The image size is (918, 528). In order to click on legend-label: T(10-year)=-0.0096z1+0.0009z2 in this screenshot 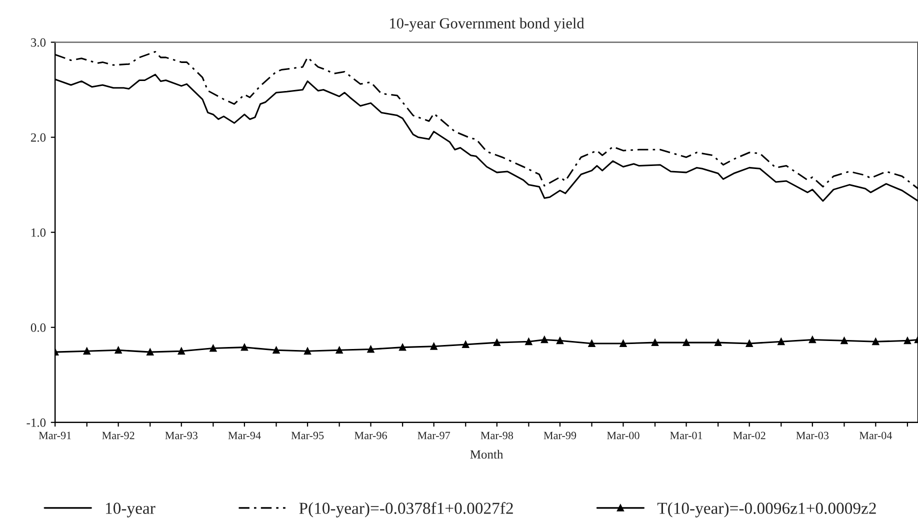, I will do `click(766, 510)`.